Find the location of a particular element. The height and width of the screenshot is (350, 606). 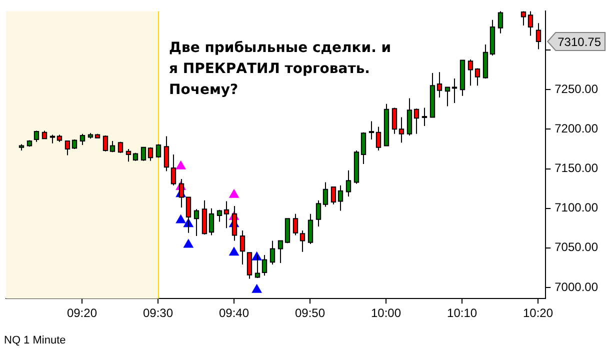

x-tick-label: 09:40 is located at coordinates (234, 313).